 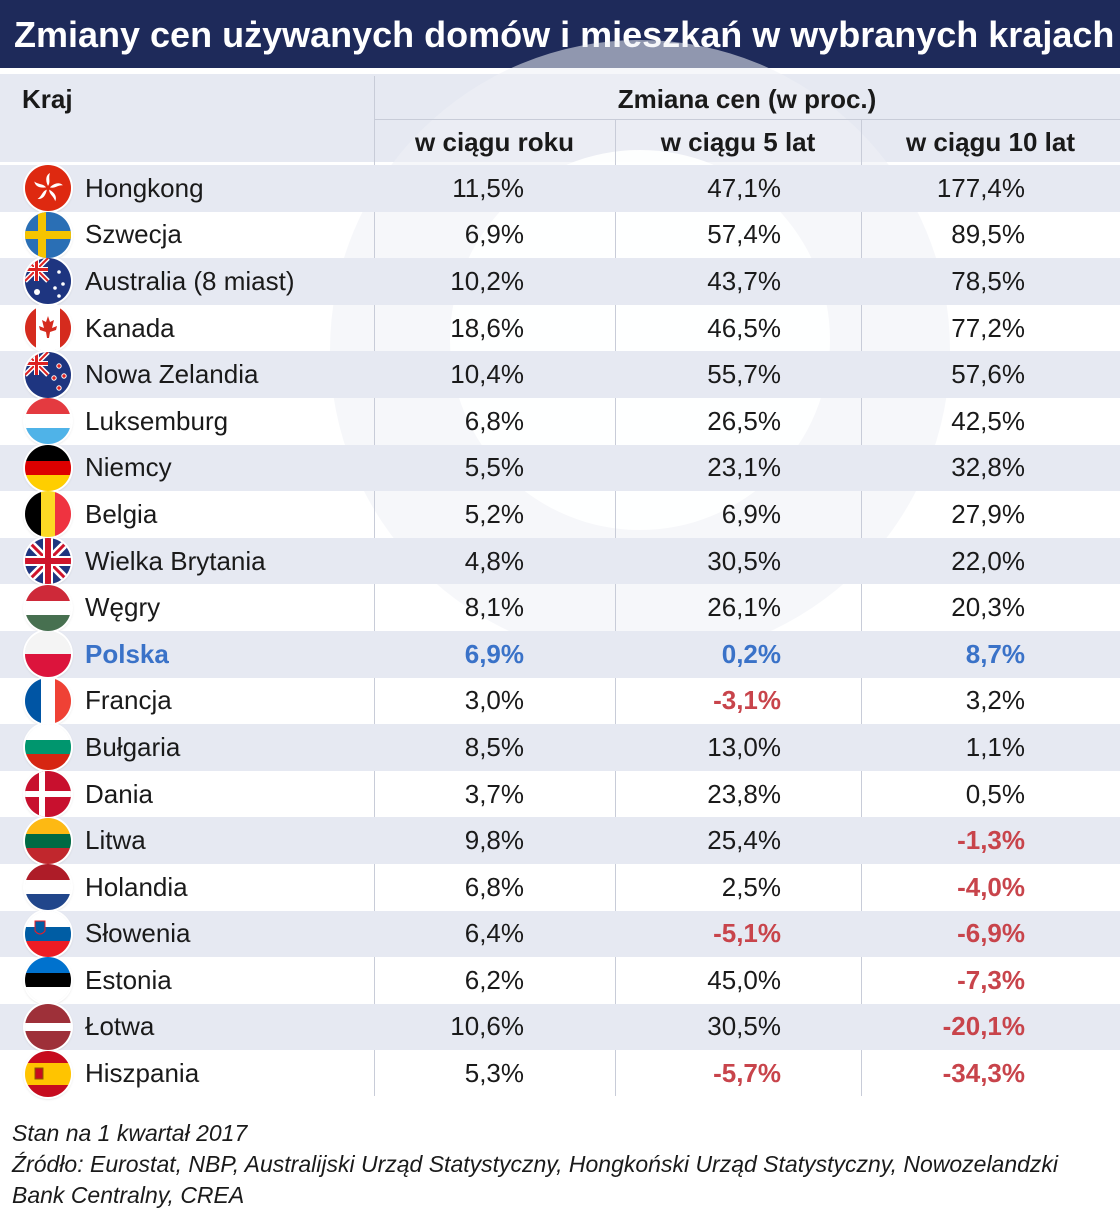 What do you see at coordinates (988, 420) in the screenshot?
I see `value-10y: 42,5%` at bounding box center [988, 420].